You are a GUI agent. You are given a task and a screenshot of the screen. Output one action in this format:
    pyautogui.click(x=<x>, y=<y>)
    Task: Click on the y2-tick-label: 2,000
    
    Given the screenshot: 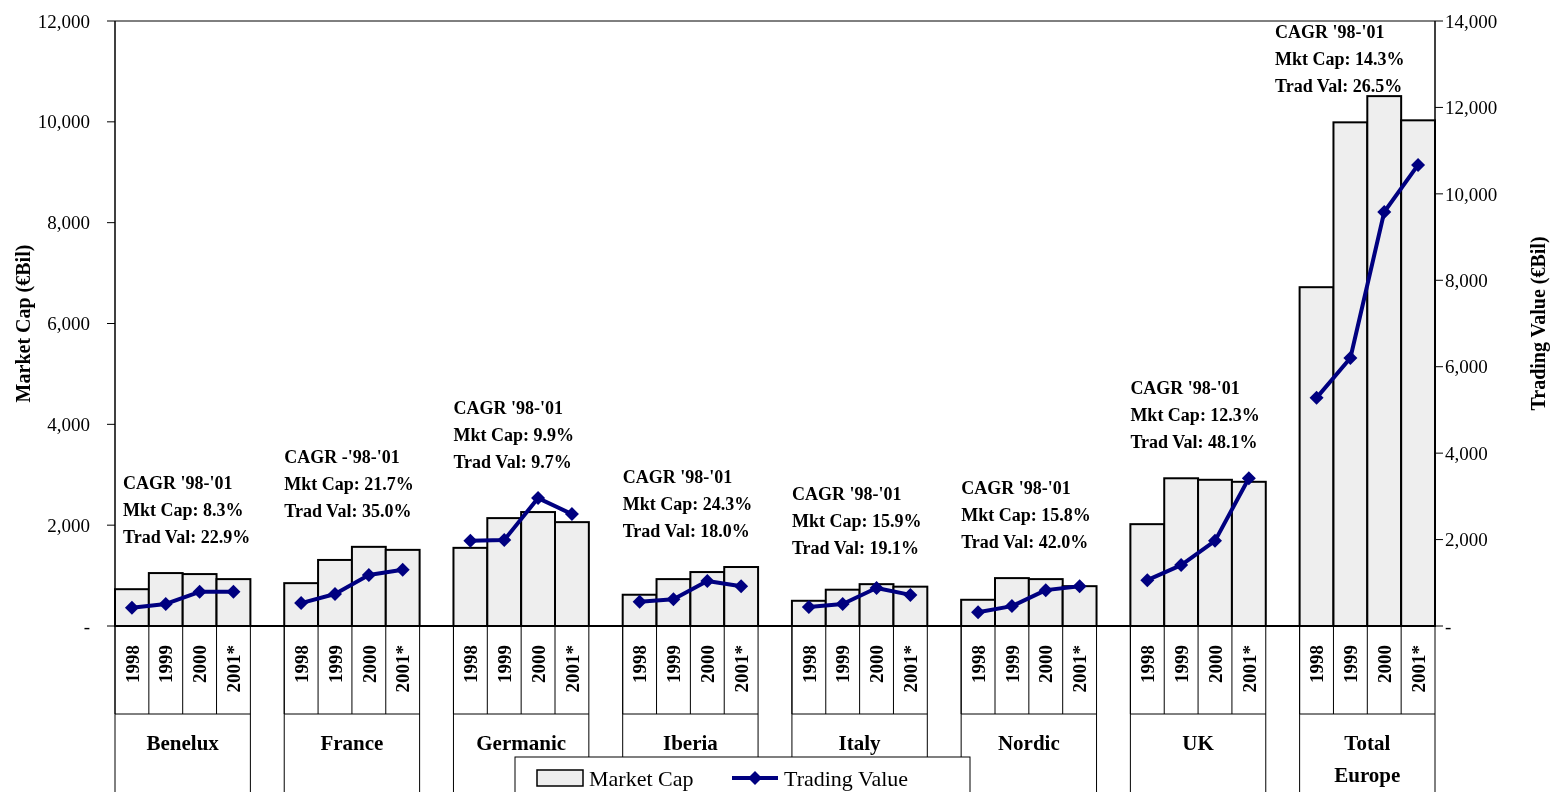 What is the action you would take?
    pyautogui.click(x=1466, y=540)
    